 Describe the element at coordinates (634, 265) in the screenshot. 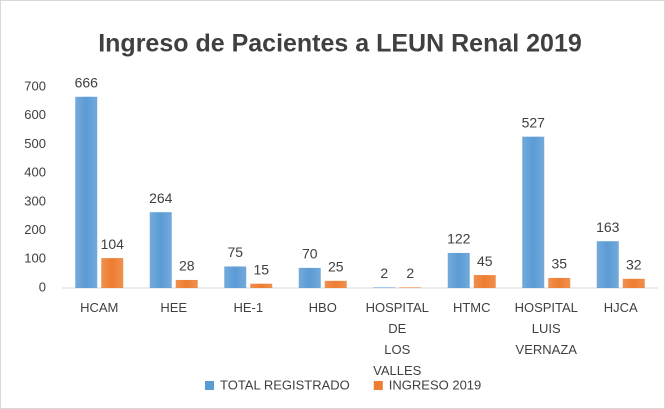

I see `data-label: 32` at that location.